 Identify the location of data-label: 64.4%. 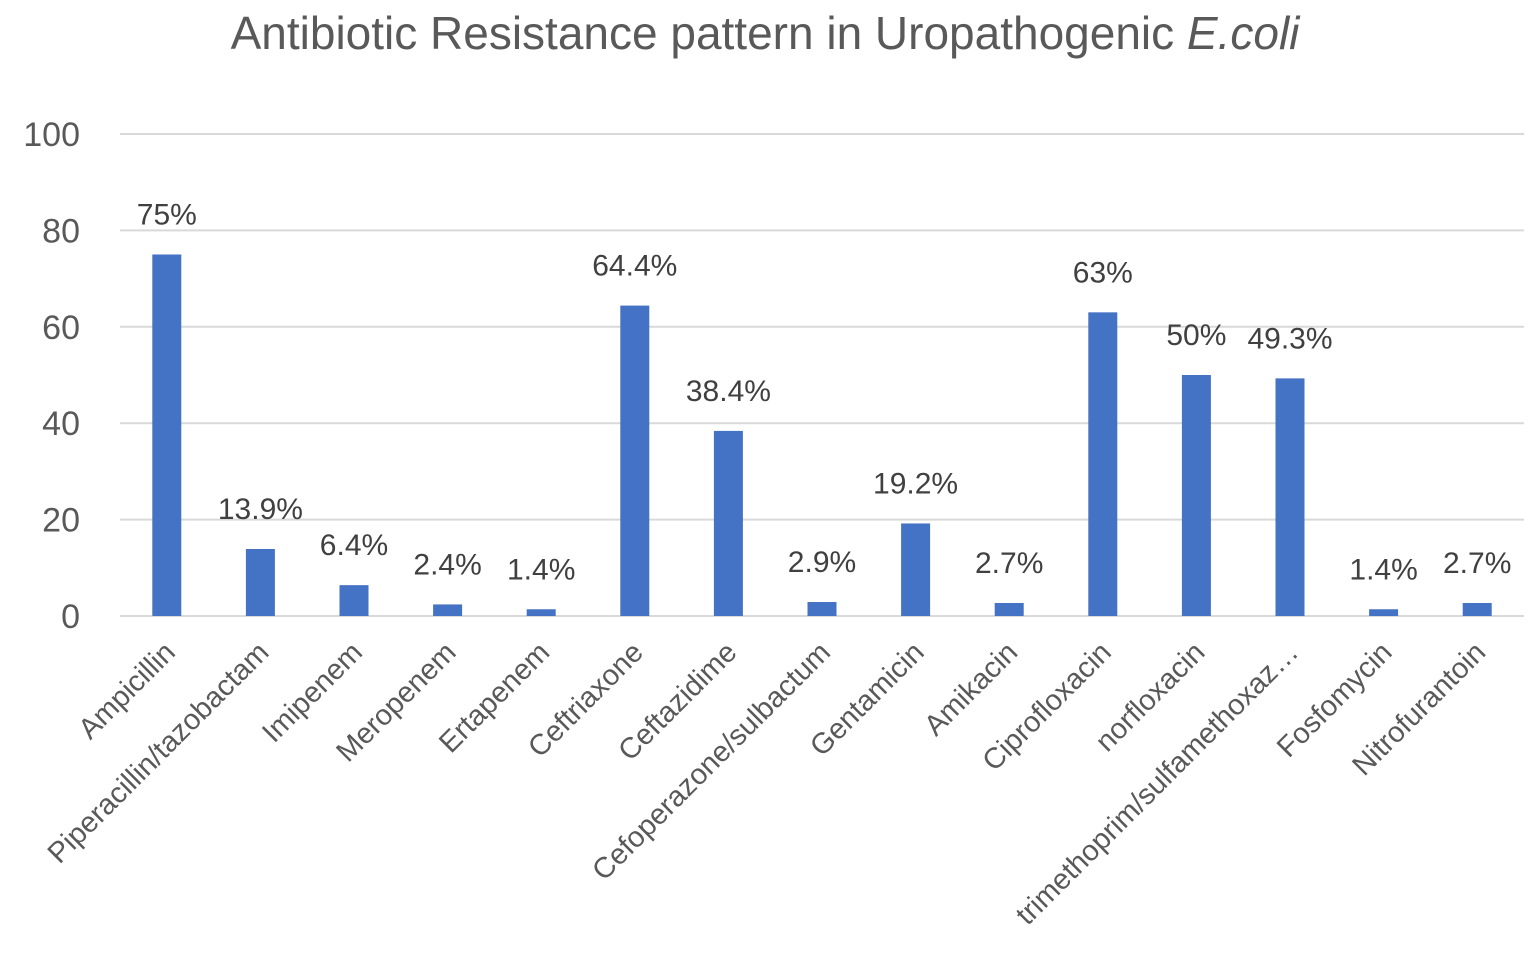
(634, 266).